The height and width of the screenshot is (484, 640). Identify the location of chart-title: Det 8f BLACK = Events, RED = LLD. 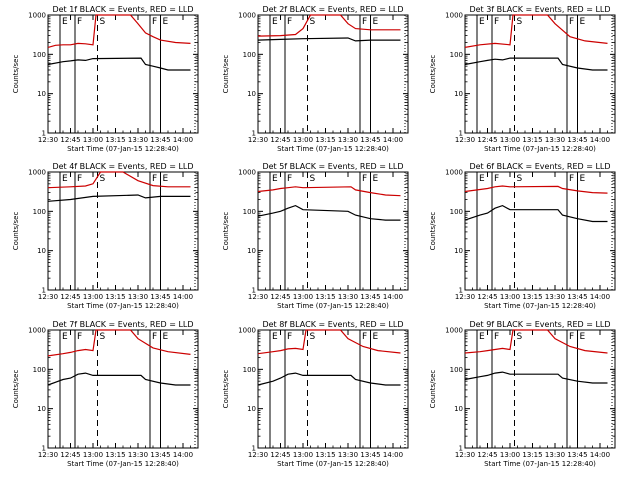
(332, 324).